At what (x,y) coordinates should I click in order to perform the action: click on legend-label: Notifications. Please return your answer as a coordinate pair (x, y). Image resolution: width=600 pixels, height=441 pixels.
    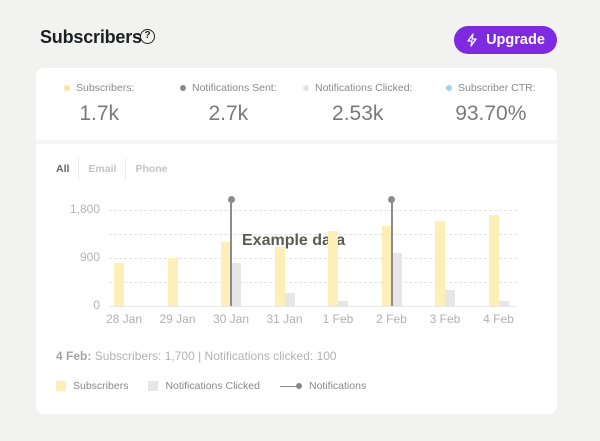
    Looking at the image, I should click on (338, 386).